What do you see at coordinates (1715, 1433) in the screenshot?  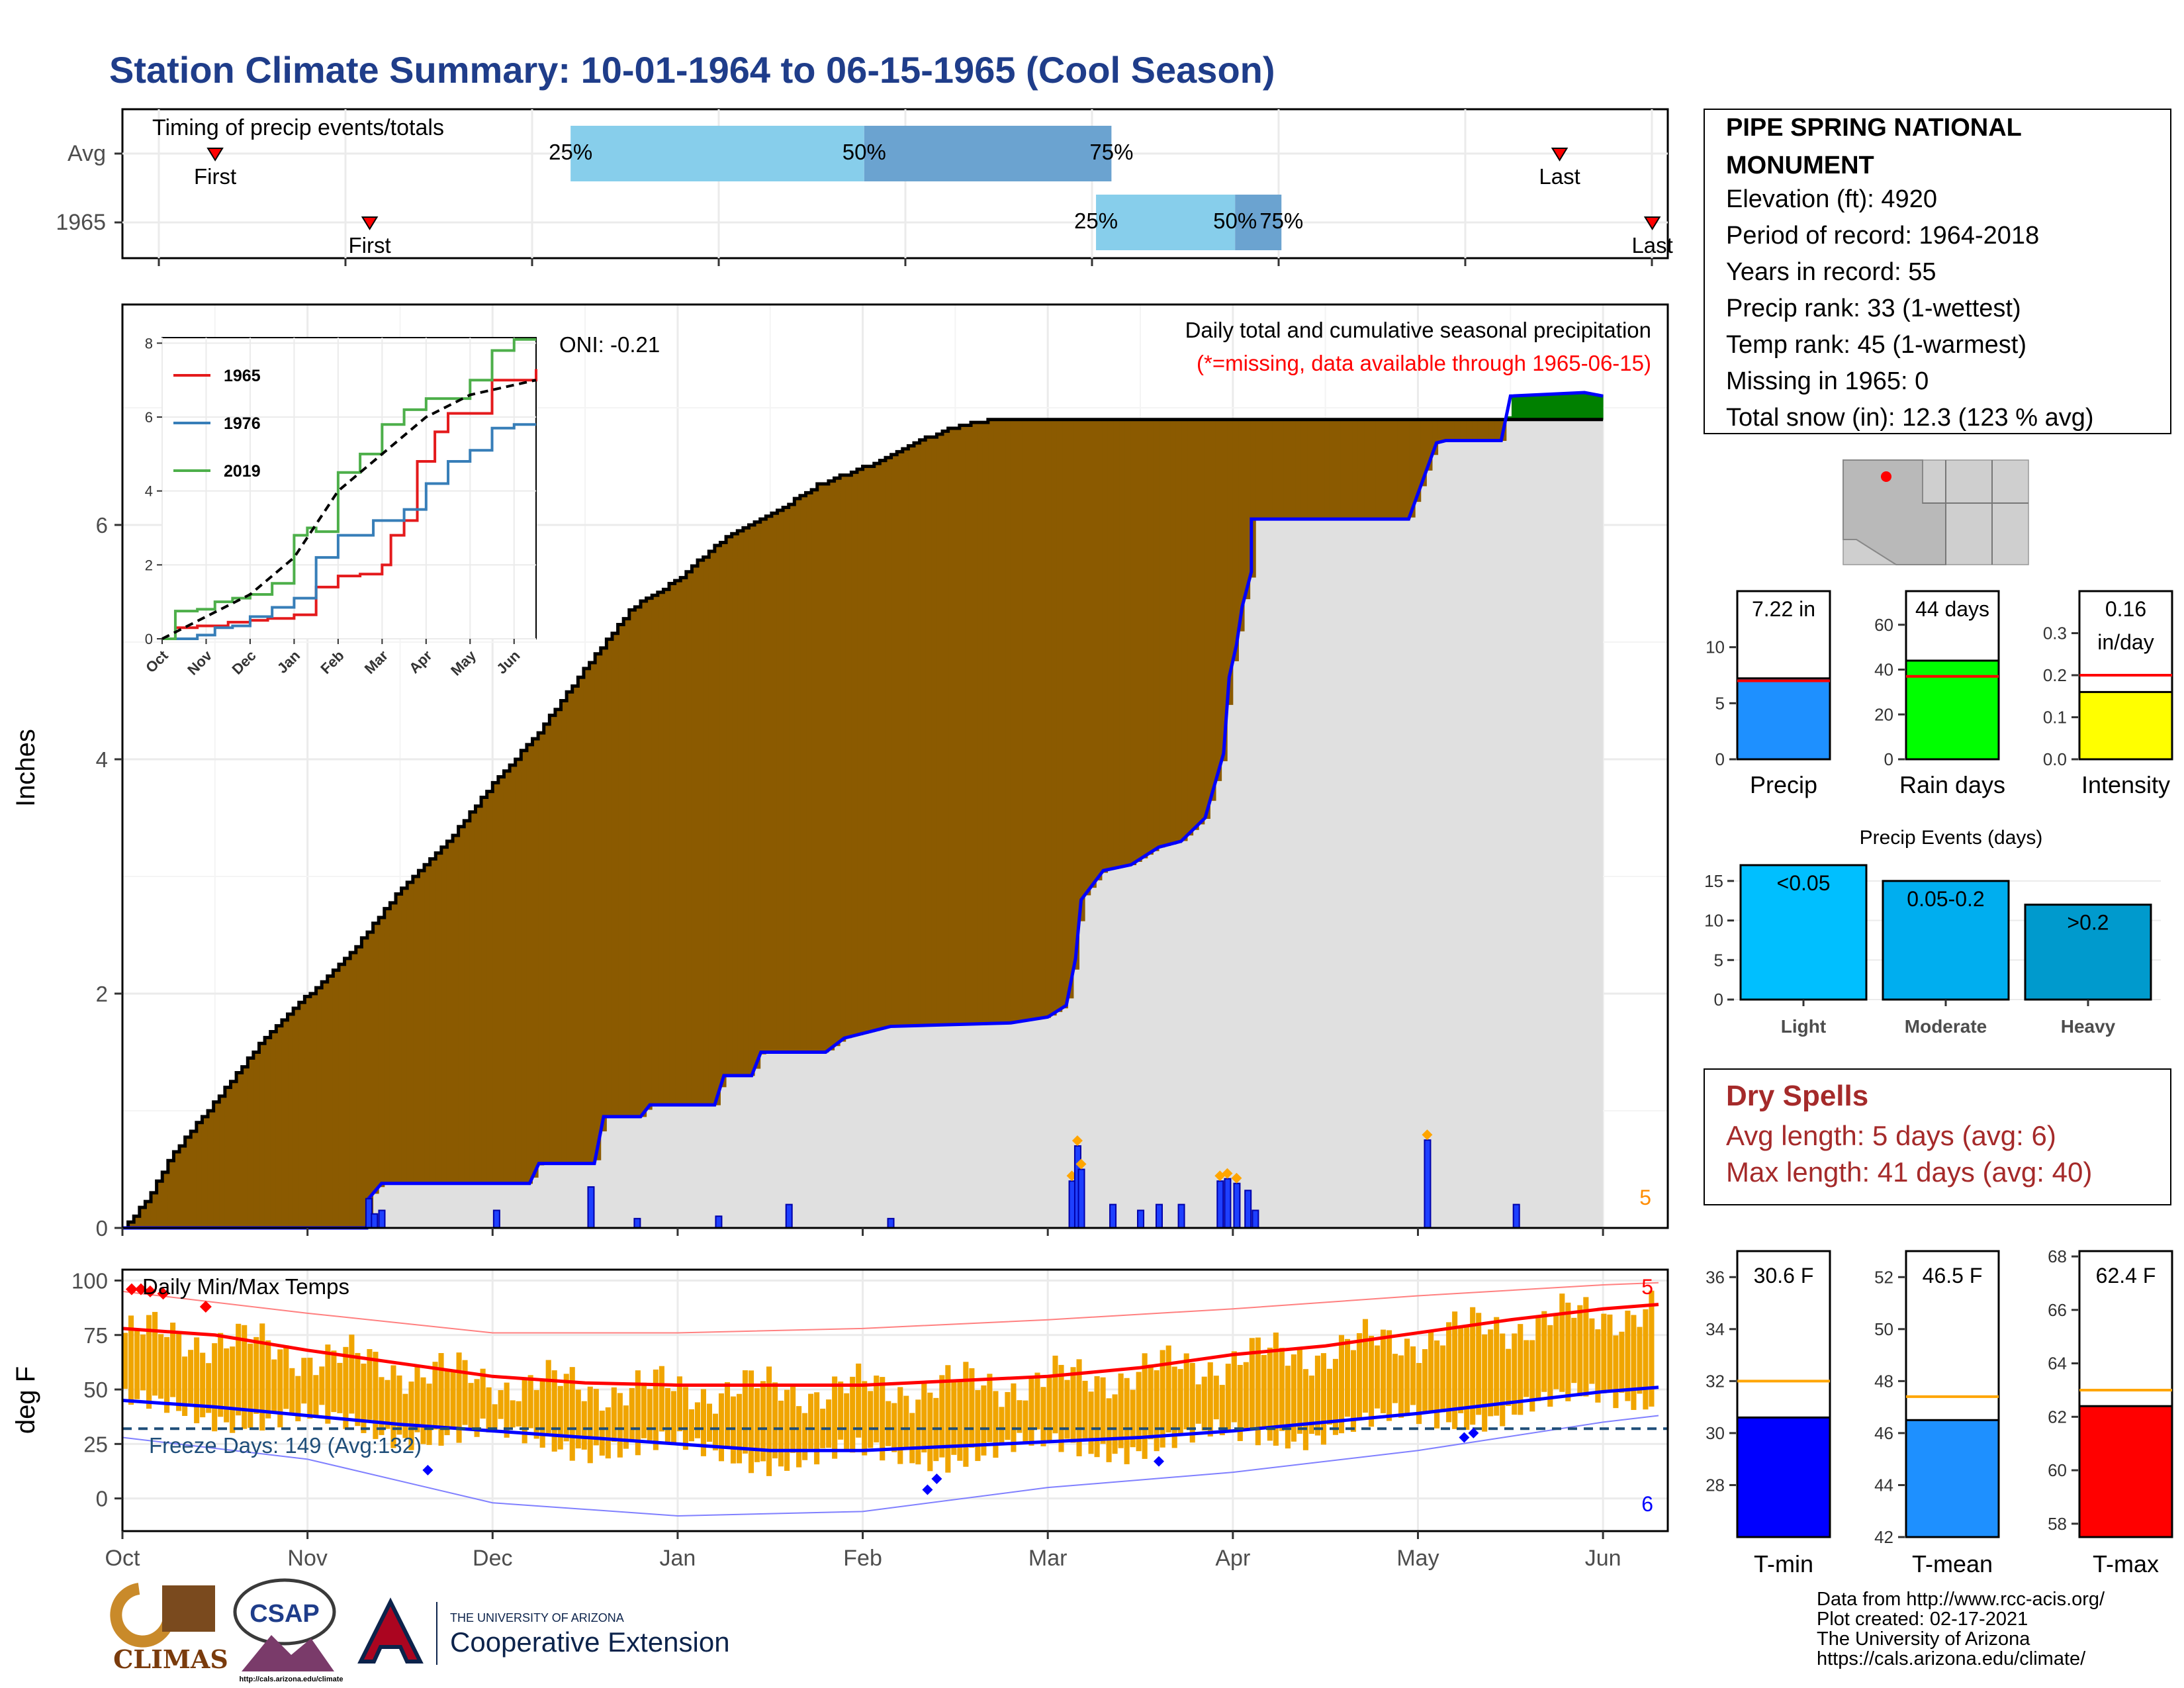 I see `tempsum-y-tick-label: 30` at bounding box center [1715, 1433].